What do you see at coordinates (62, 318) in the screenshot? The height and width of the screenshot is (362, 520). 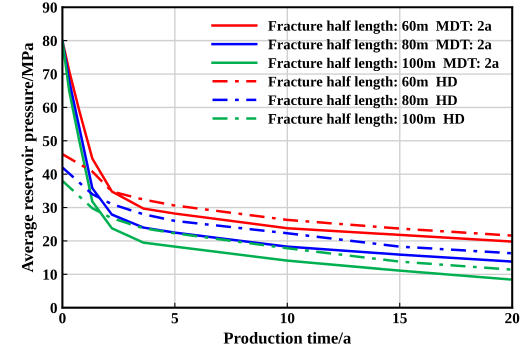 I see `x-tick-label: 0` at bounding box center [62, 318].